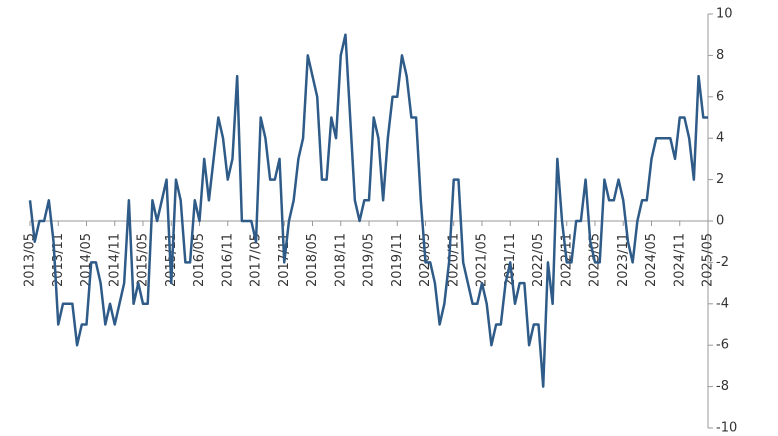  I want to click on y-tick-label: 4, so click(720, 138).